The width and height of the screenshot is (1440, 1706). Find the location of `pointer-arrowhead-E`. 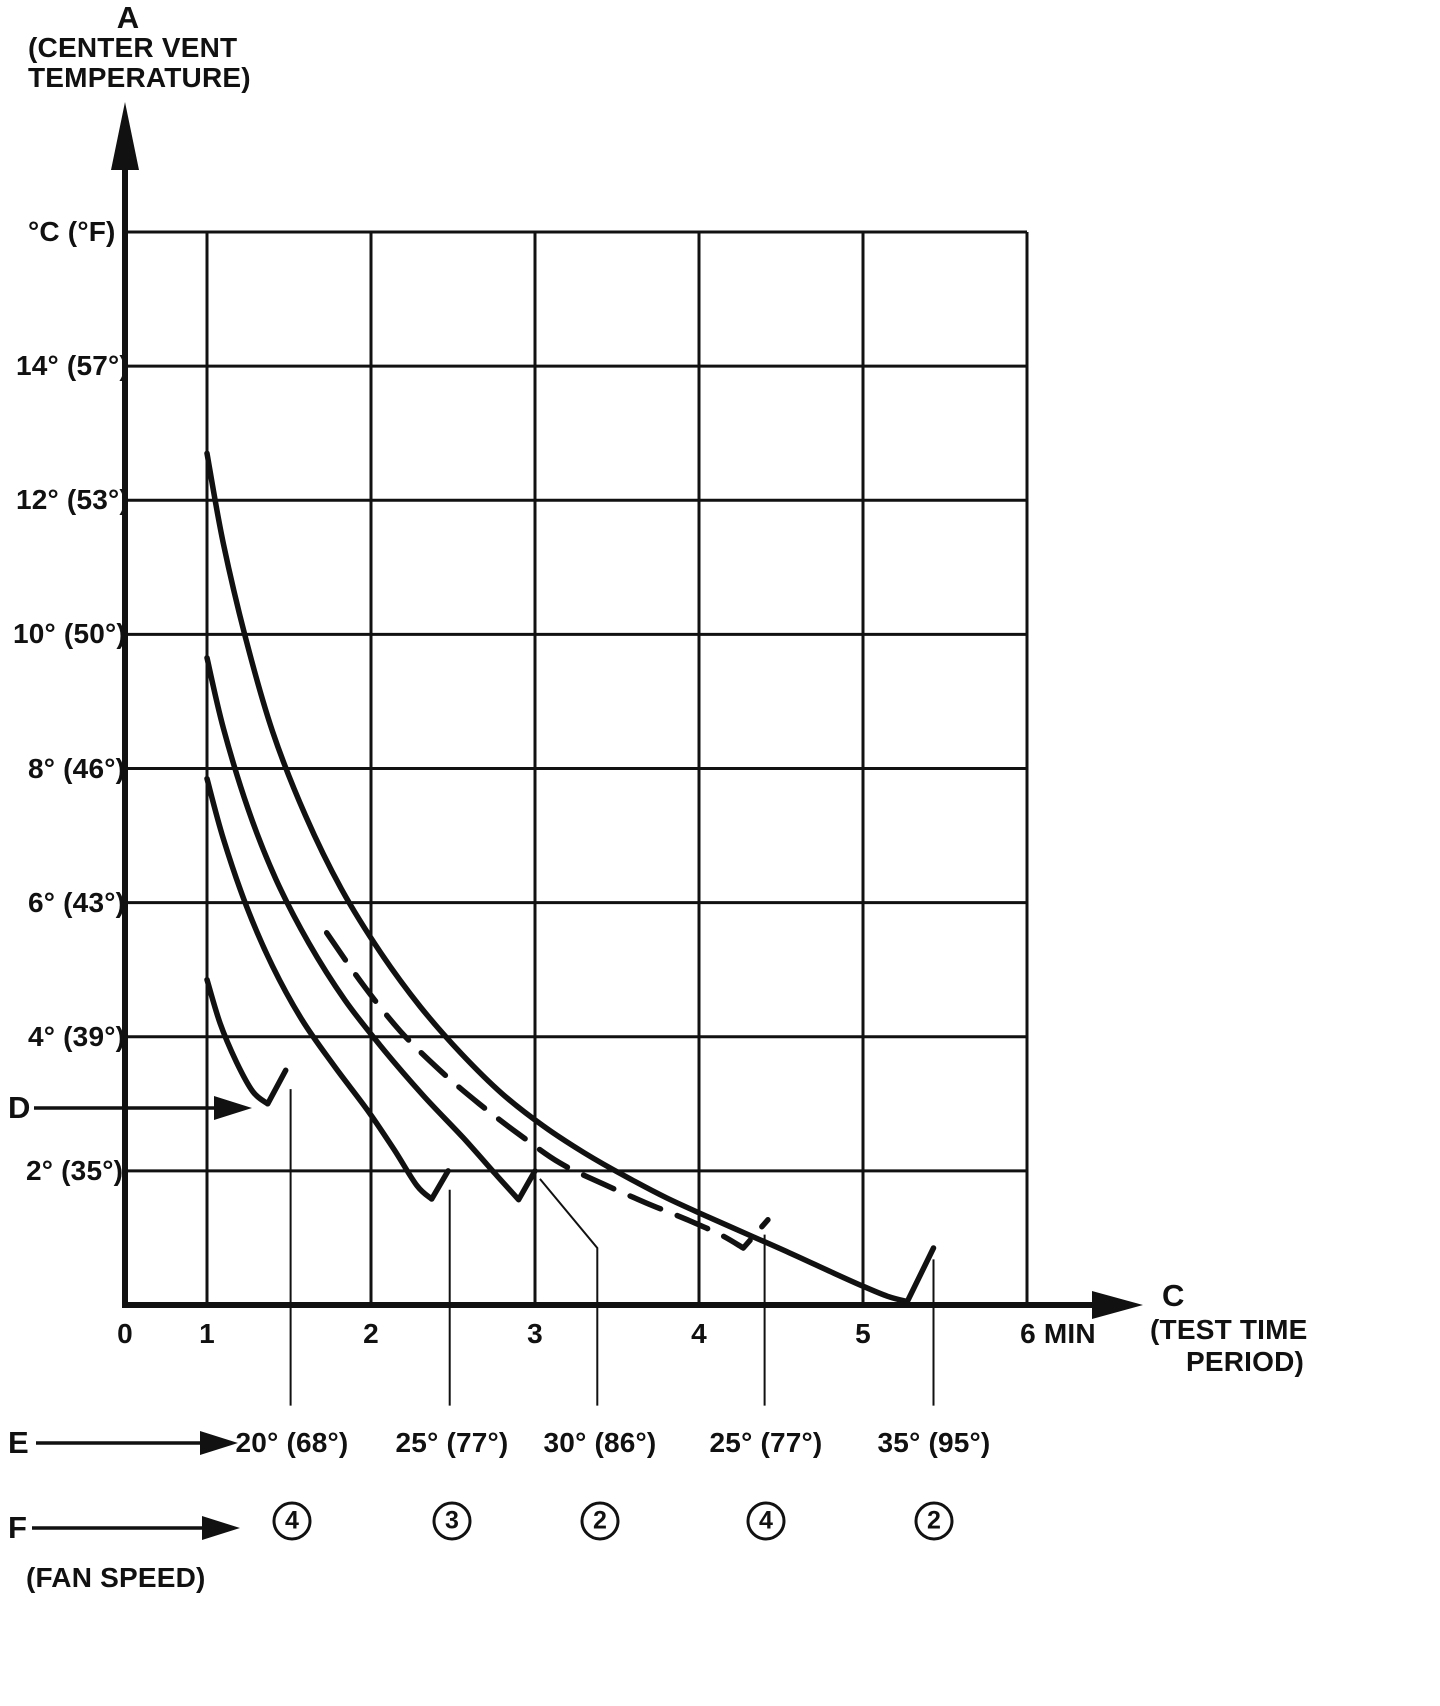

pointer-arrowhead-E is located at coordinates (219, 1443).